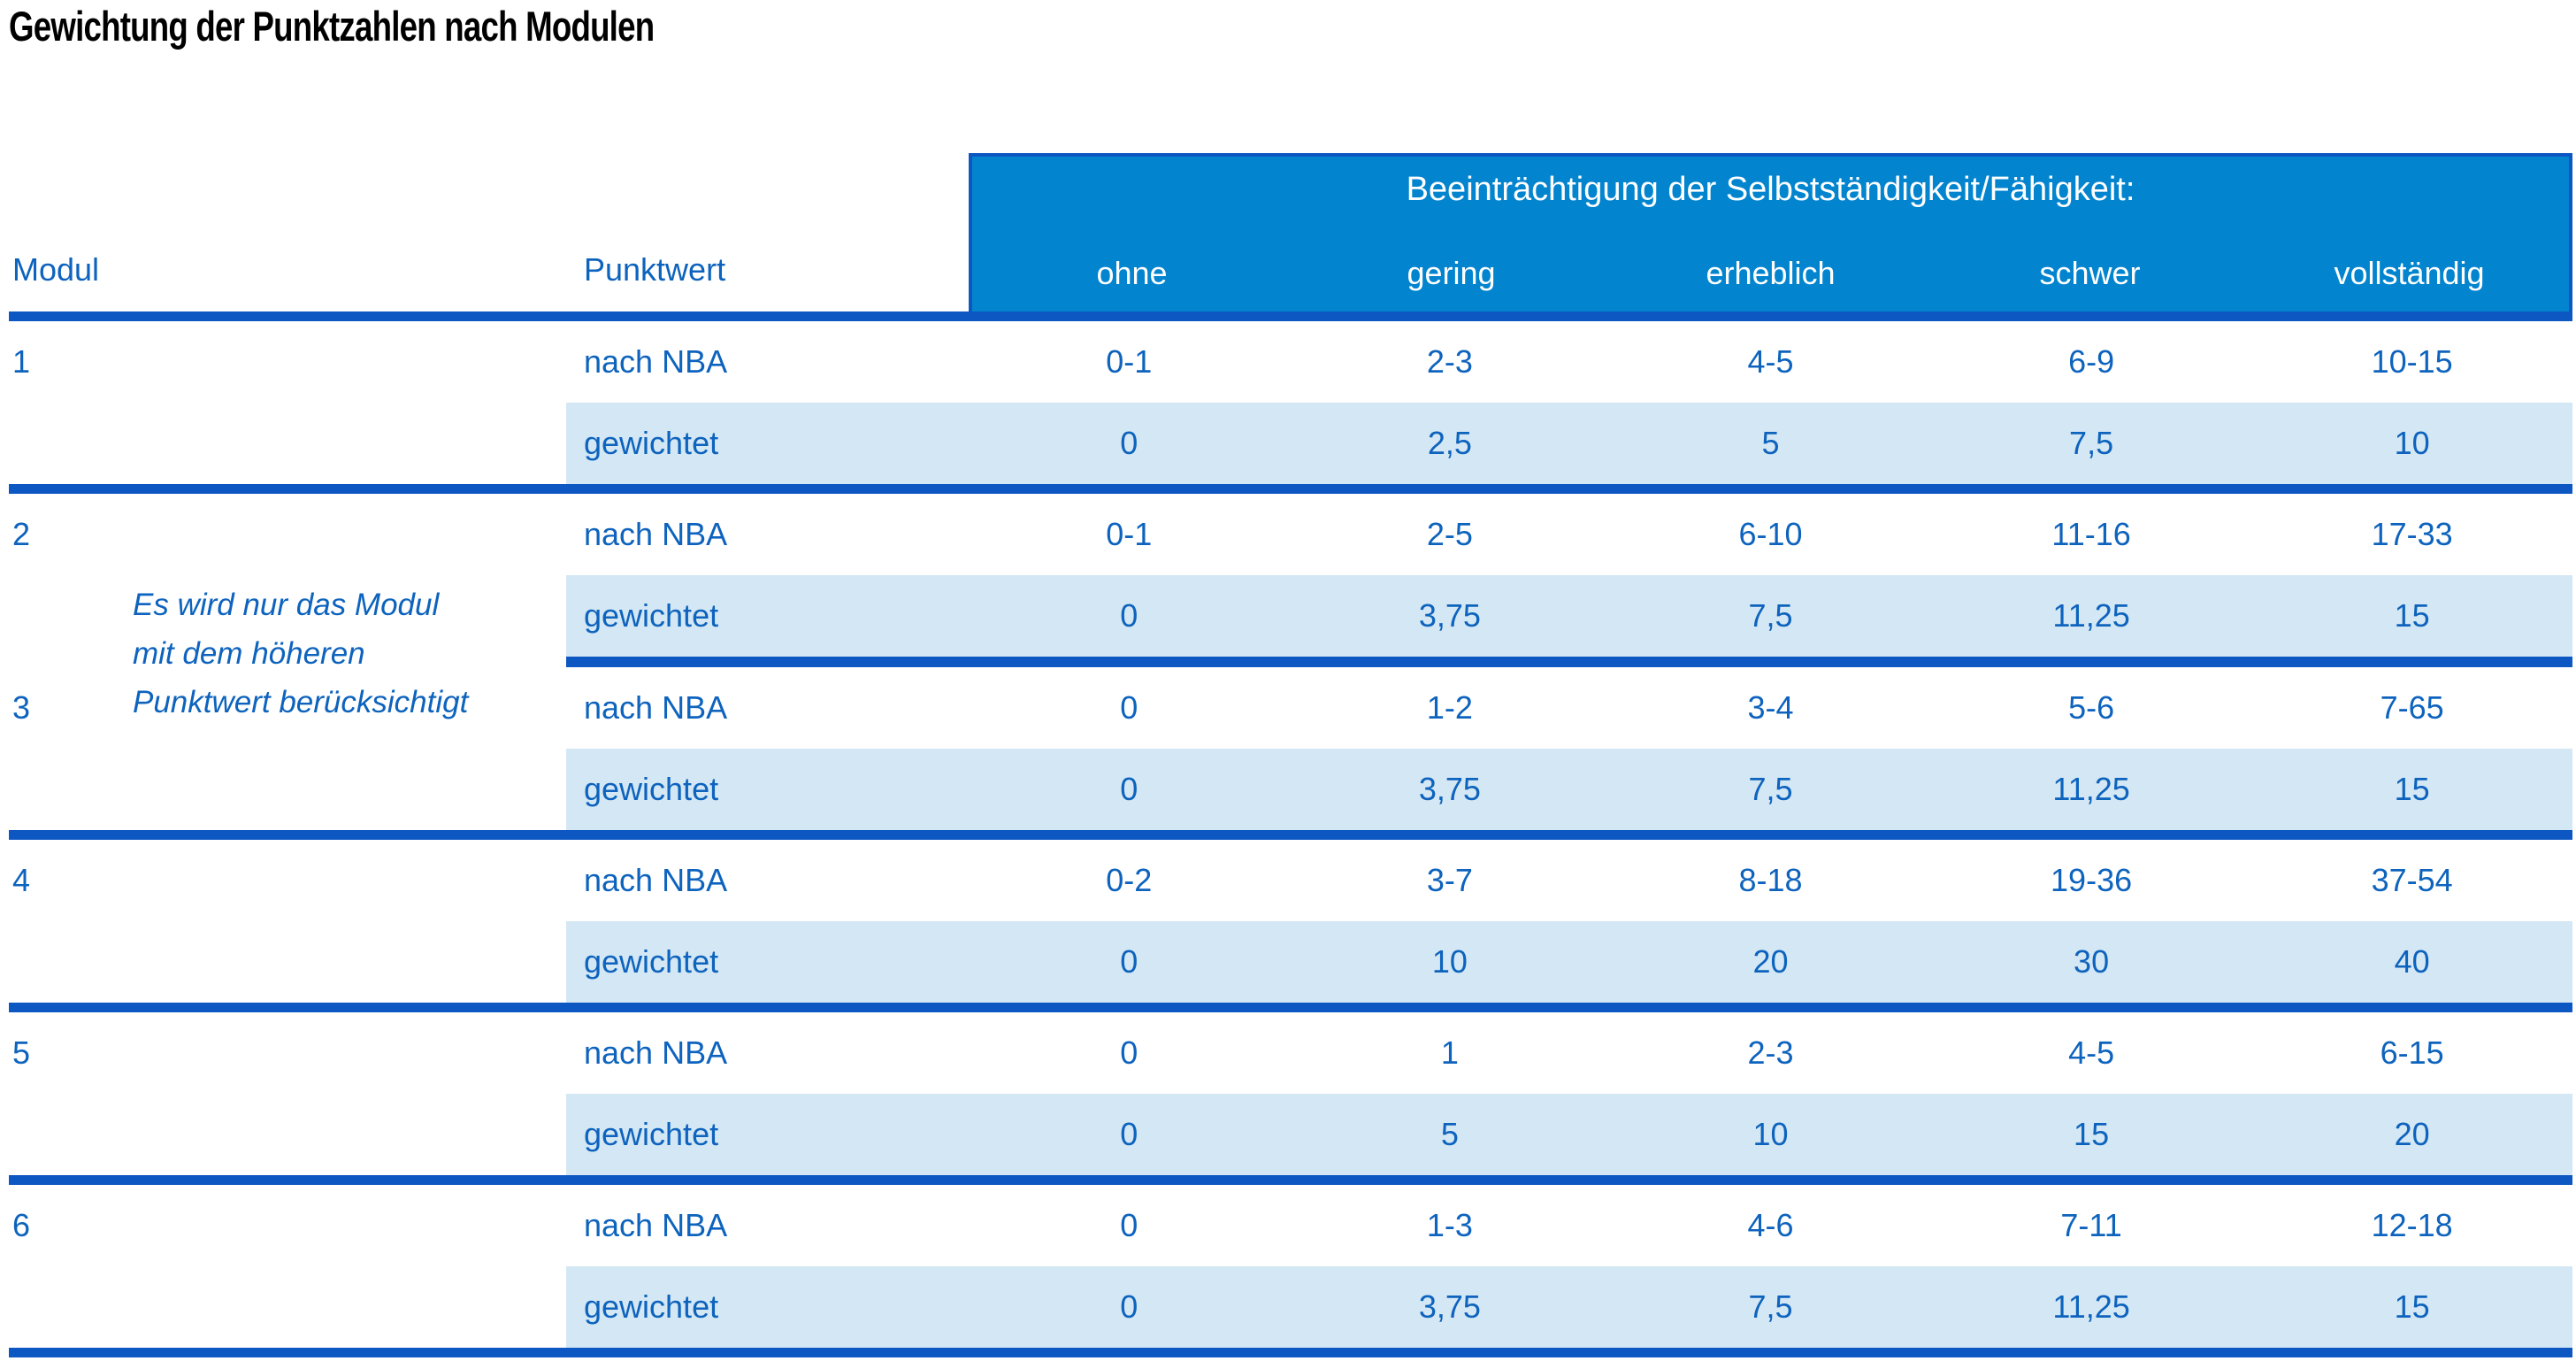  I want to click on note-line: Es wird nur das Modul, so click(286, 605).